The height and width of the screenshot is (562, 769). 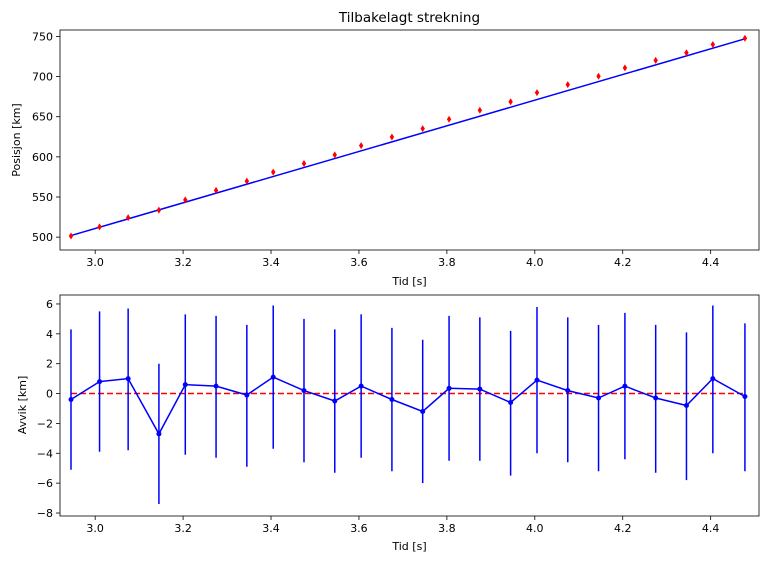 I want to click on bottom-series-group, so click(x=408, y=405).